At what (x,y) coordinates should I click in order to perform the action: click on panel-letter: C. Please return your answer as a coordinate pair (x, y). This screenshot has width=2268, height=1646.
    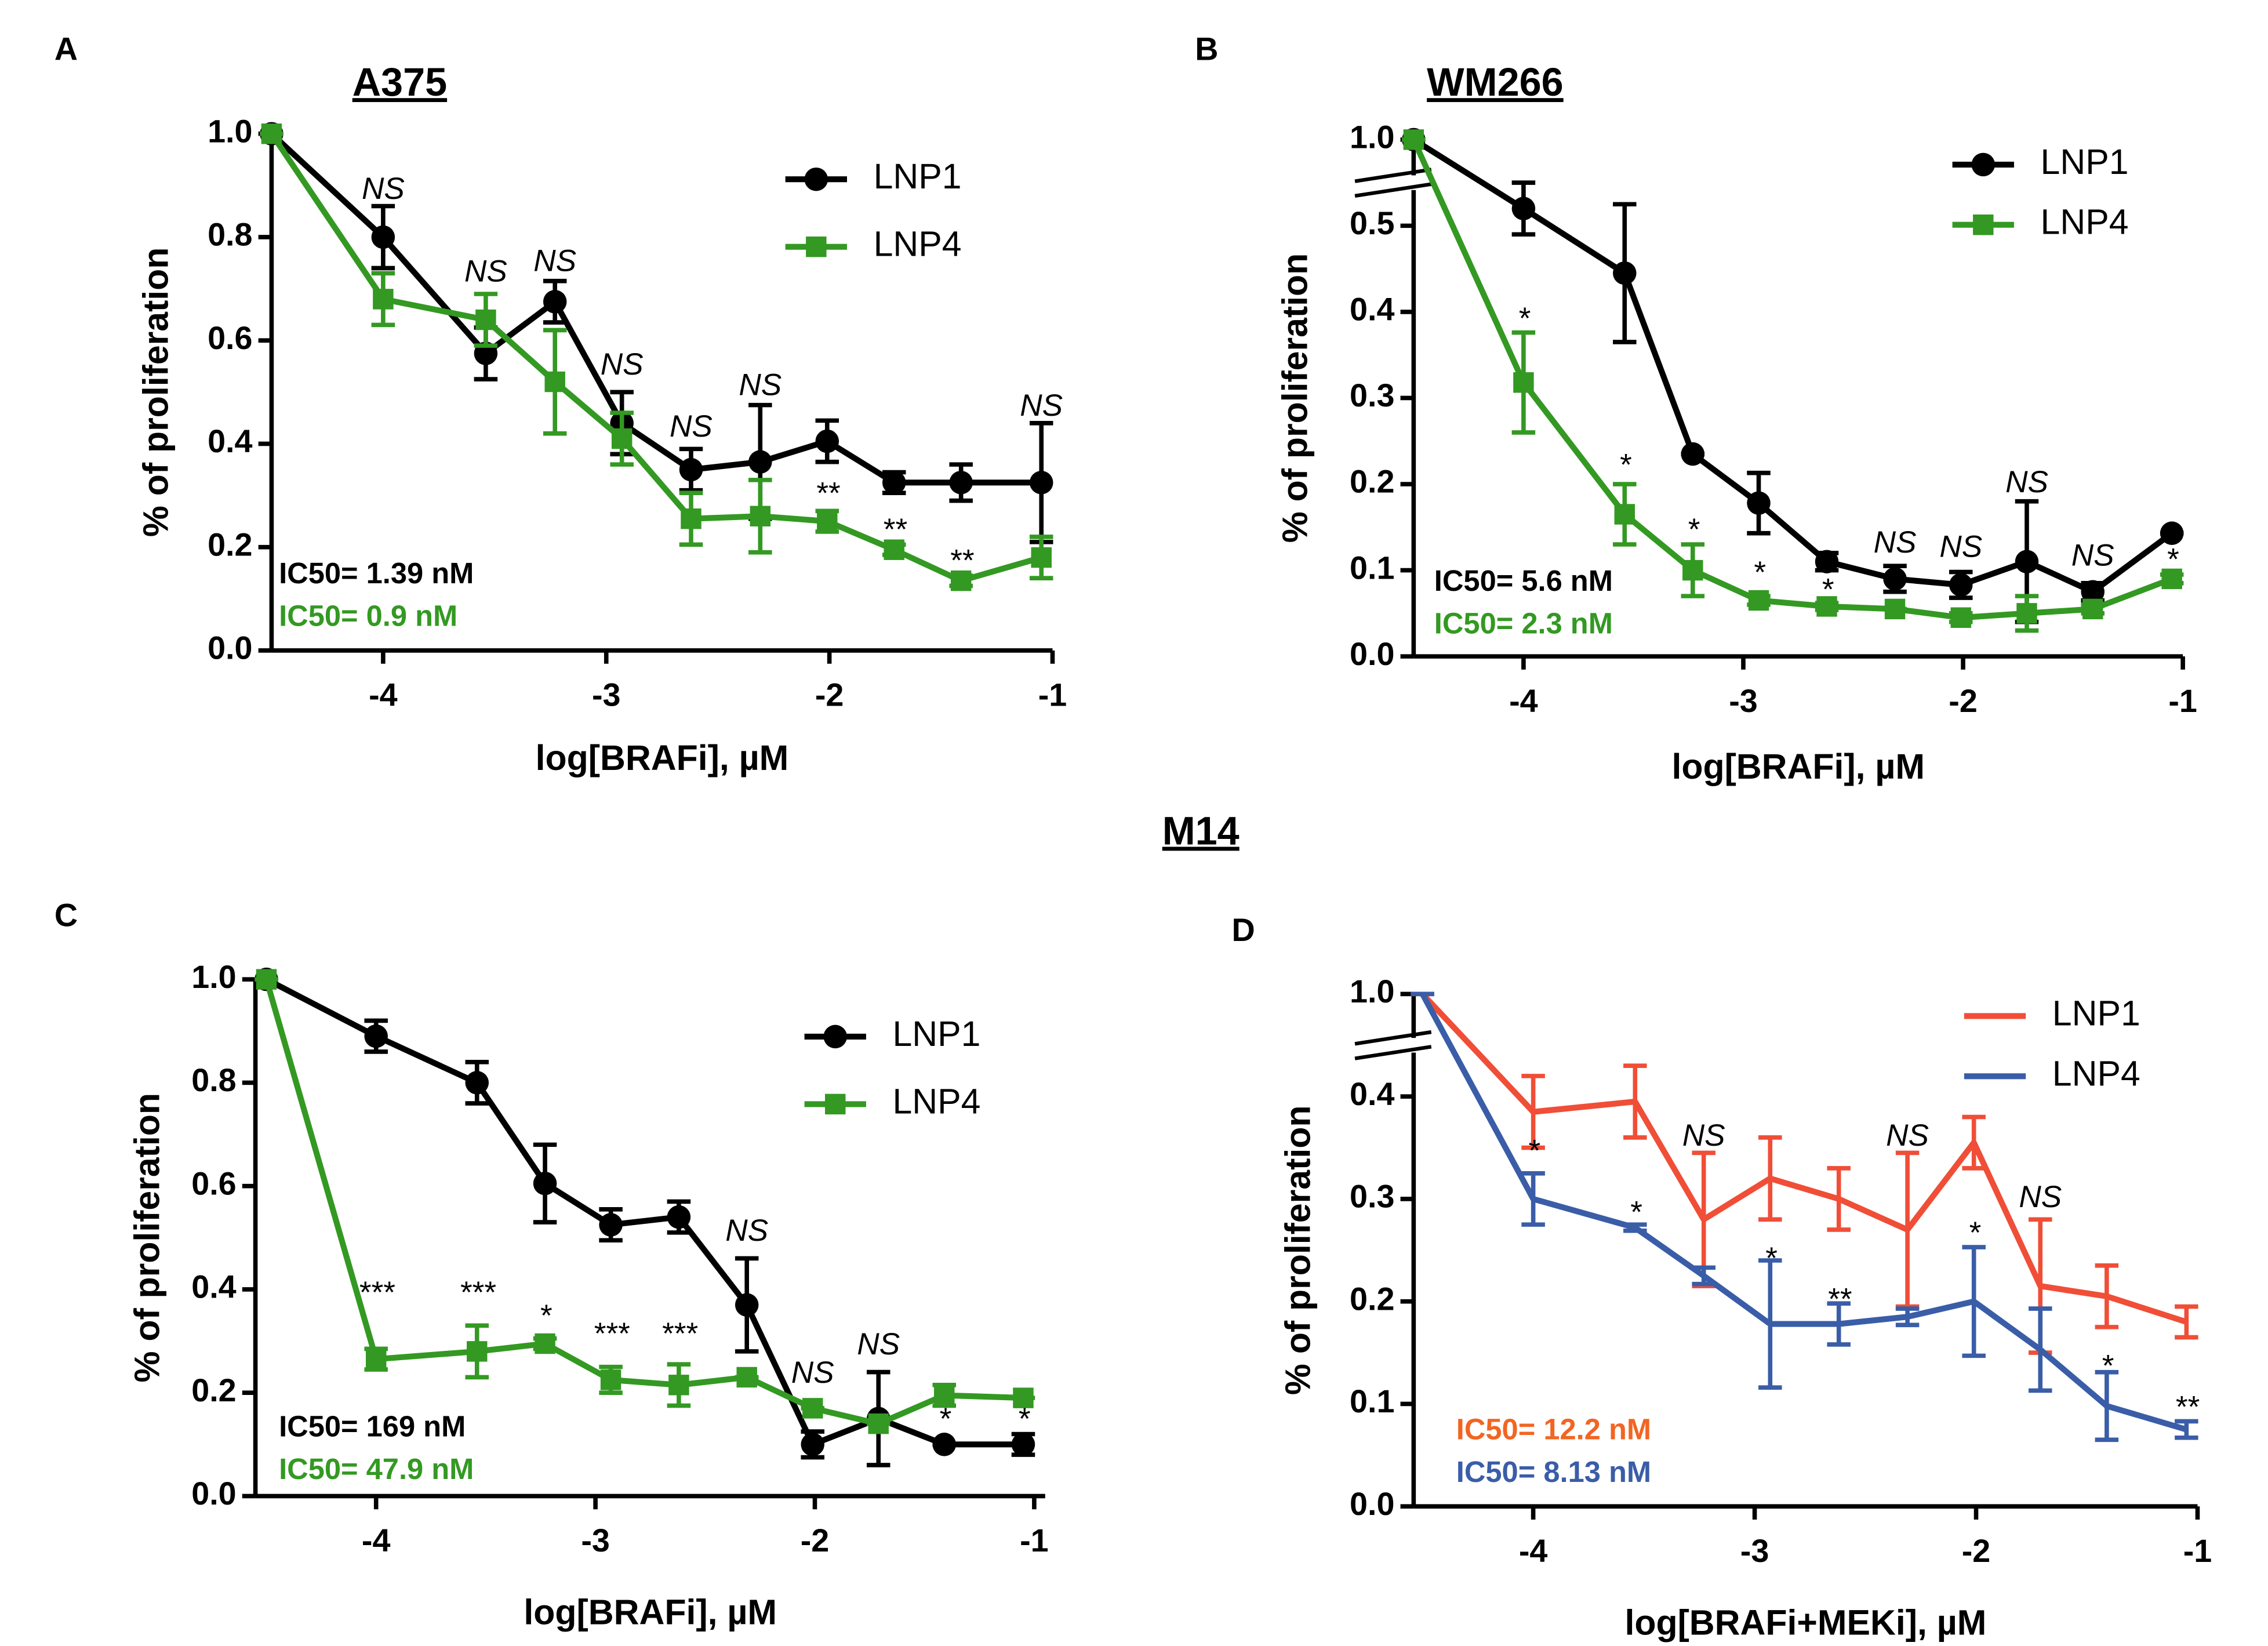
    Looking at the image, I should click on (66, 915).